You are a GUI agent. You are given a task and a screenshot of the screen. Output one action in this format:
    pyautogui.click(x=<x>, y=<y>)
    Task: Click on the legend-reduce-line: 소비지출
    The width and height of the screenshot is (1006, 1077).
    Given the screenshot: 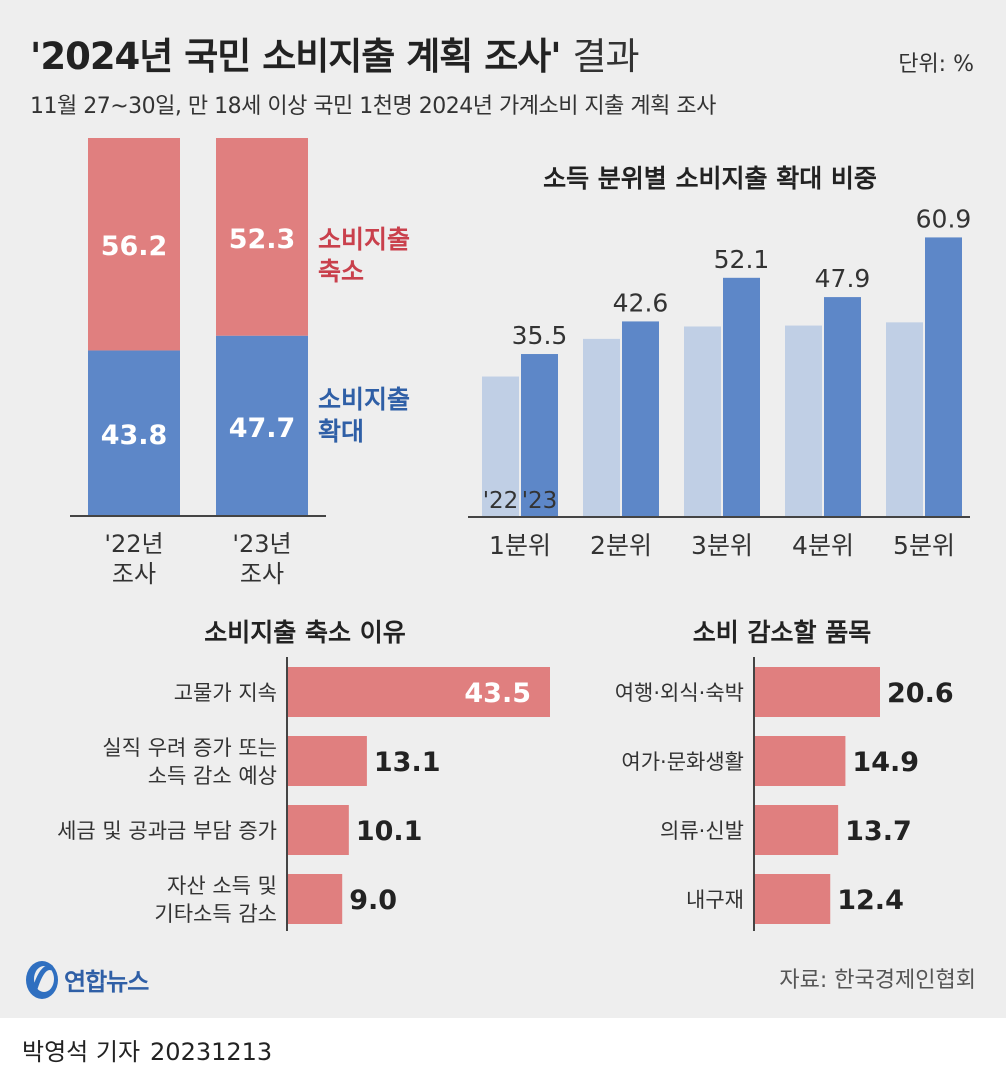 What is the action you would take?
    pyautogui.click(x=364, y=239)
    